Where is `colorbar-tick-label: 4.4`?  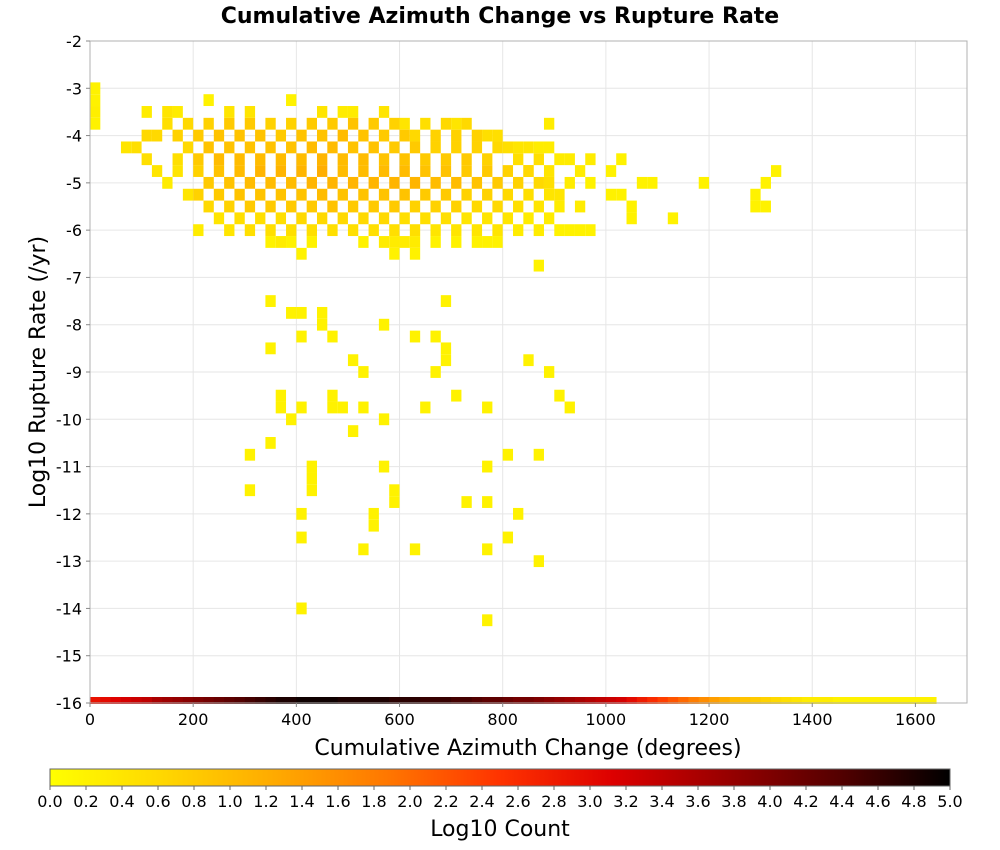
colorbar-tick-label: 4.4 is located at coordinates (841, 801).